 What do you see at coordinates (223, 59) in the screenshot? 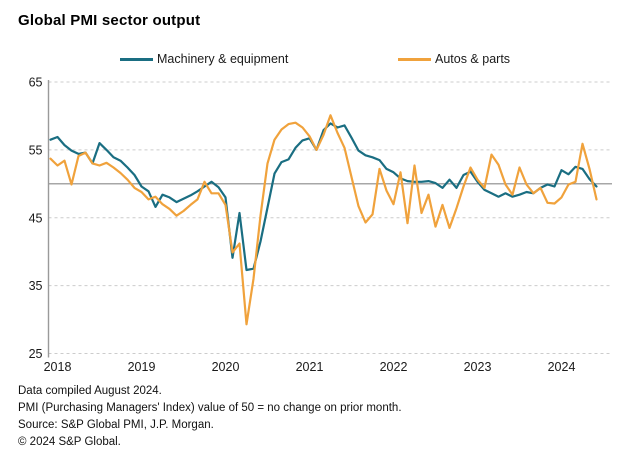
I see `legend-label-machinery: Machinery & equipment` at bounding box center [223, 59].